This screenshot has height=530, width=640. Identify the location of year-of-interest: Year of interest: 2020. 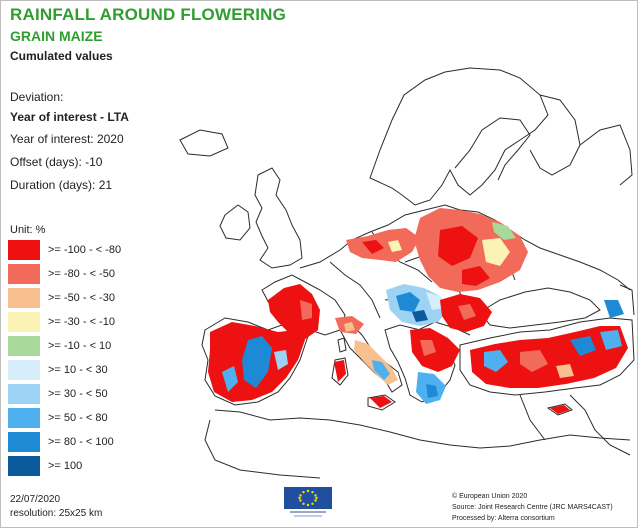
(67, 139).